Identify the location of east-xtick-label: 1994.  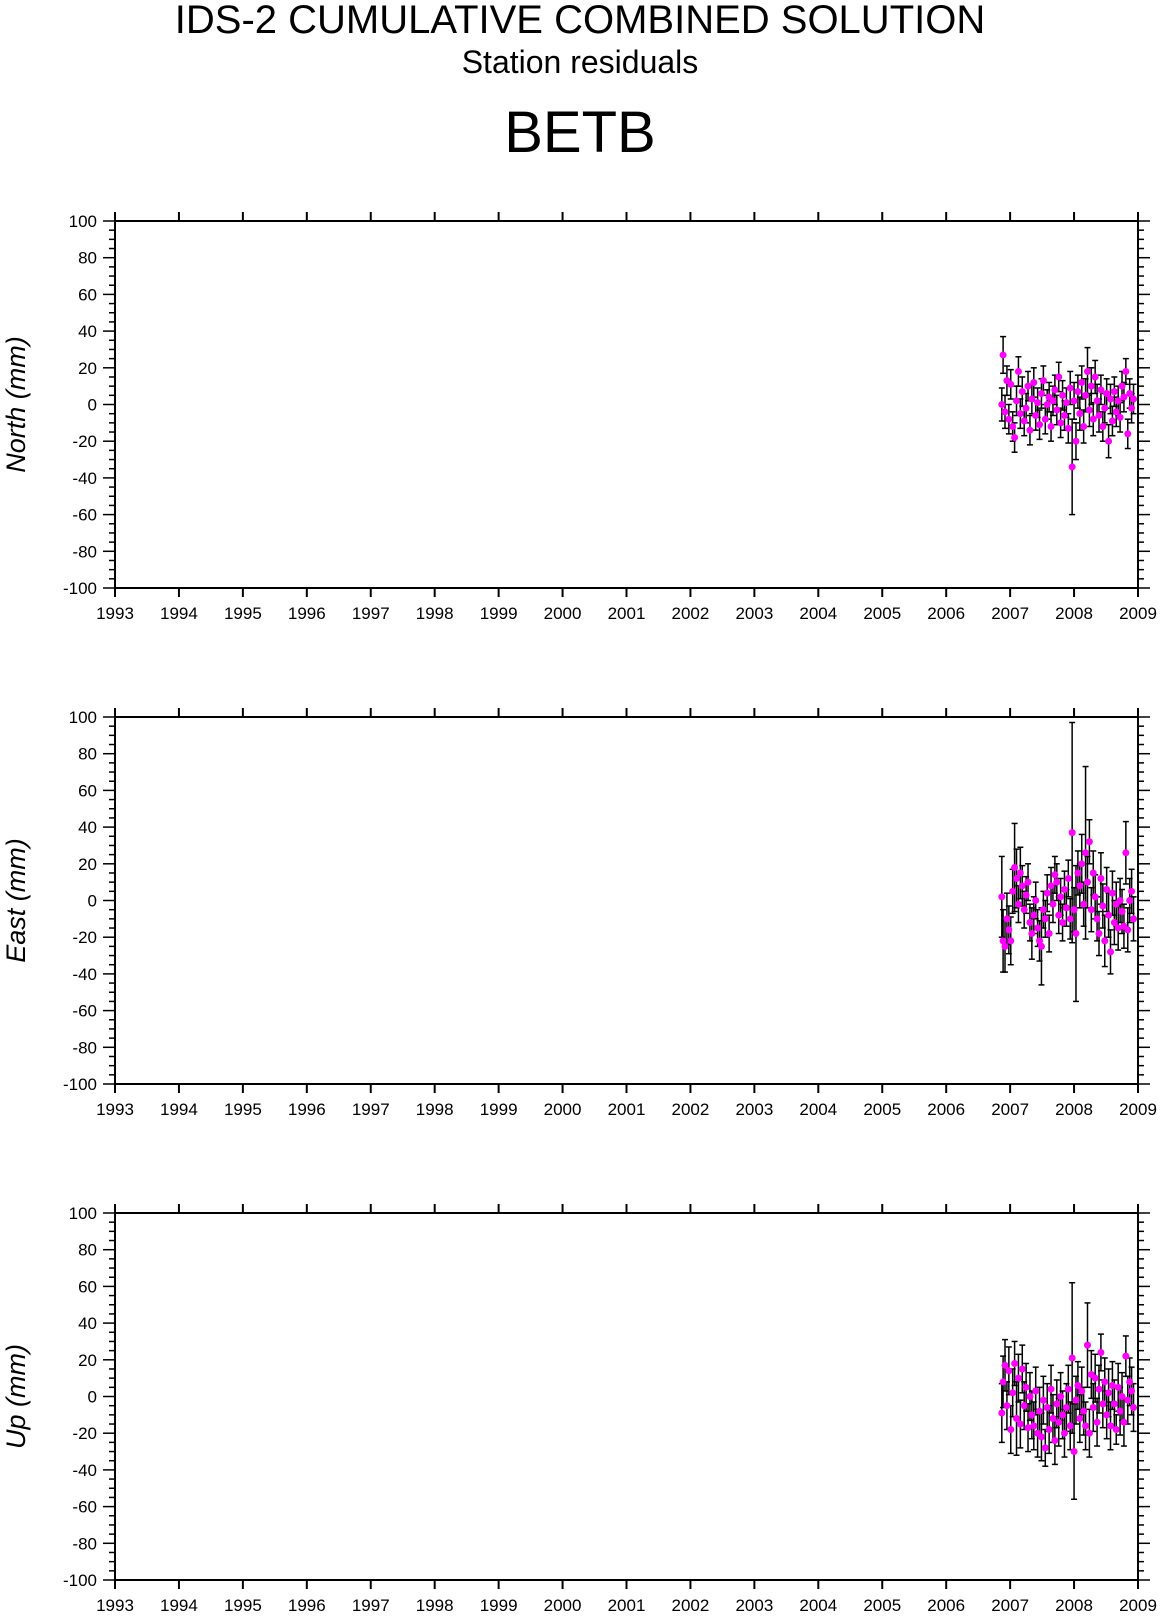
(179, 1109).